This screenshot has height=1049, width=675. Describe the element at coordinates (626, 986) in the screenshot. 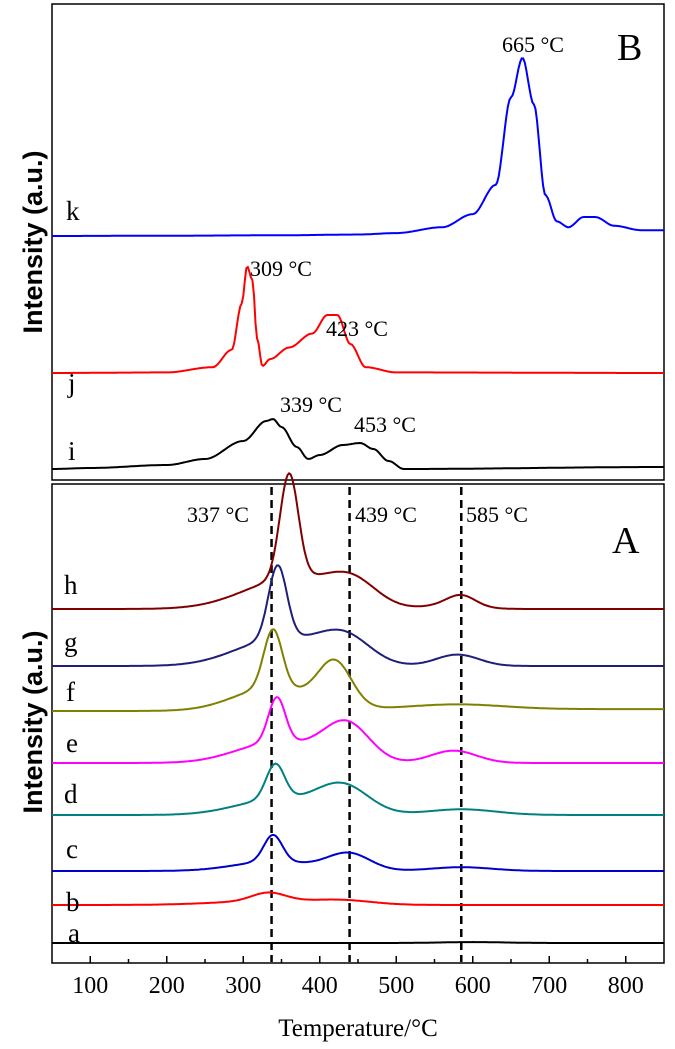

I see `x-tick-label-800: 800` at that location.